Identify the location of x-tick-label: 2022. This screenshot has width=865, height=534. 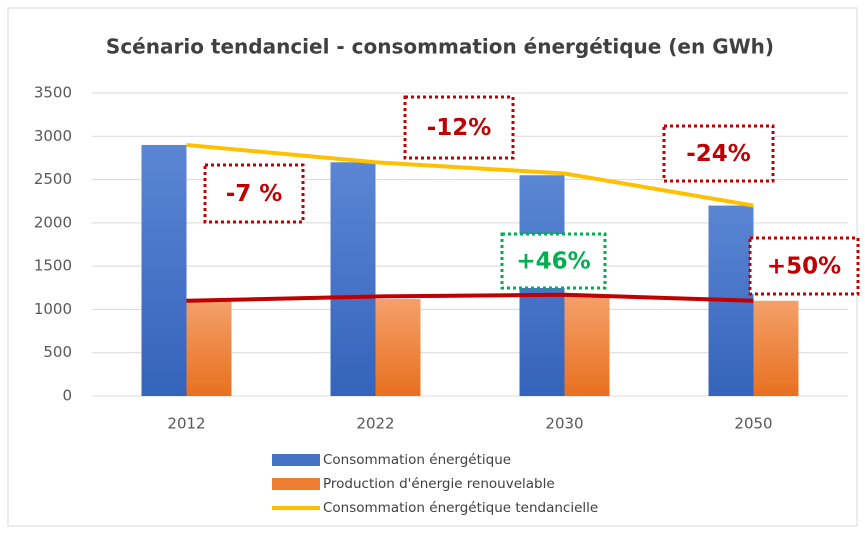
(375, 424).